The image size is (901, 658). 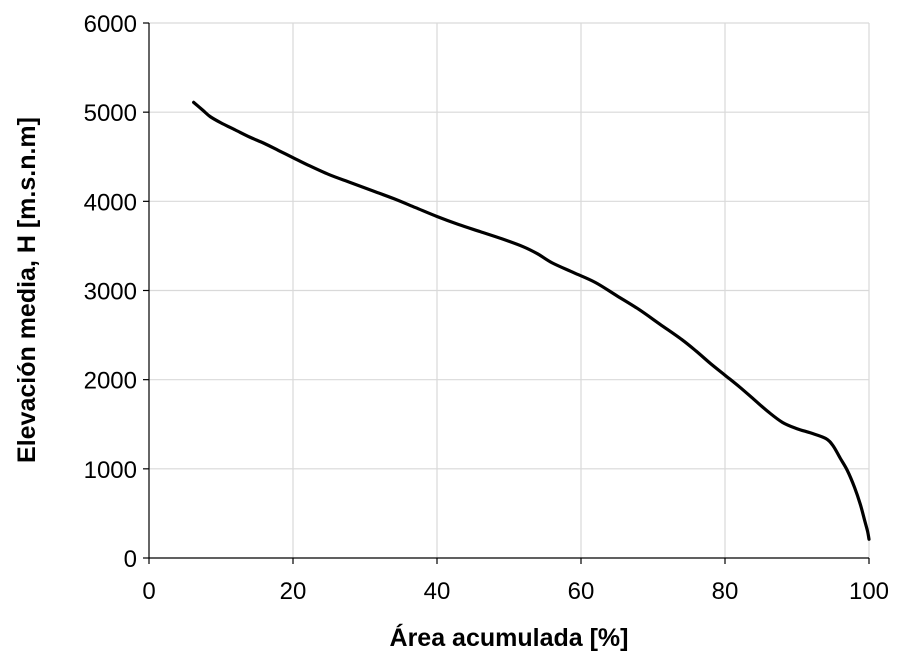 I want to click on y-tick-label: 1000, so click(x=110, y=470).